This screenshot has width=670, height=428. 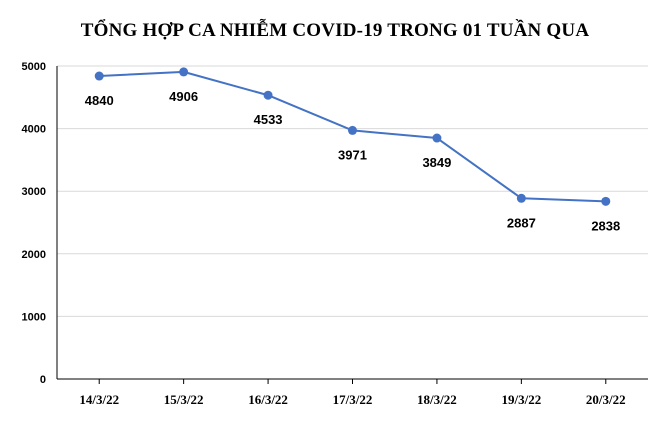 I want to click on y-tick-label: 3000, so click(x=34, y=192).